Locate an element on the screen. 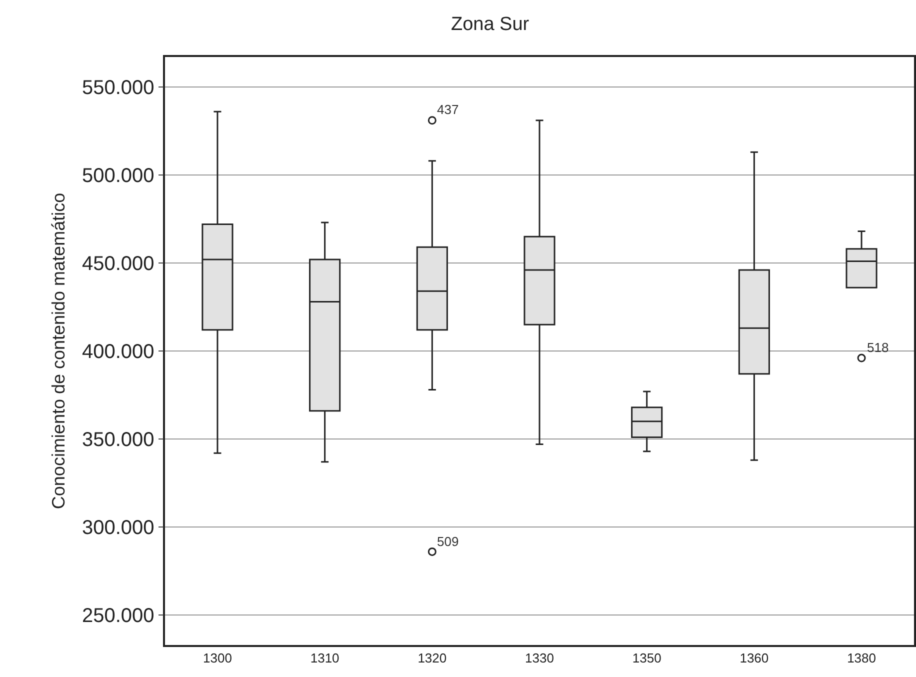  x-tick-label: 1380 is located at coordinates (861, 658).